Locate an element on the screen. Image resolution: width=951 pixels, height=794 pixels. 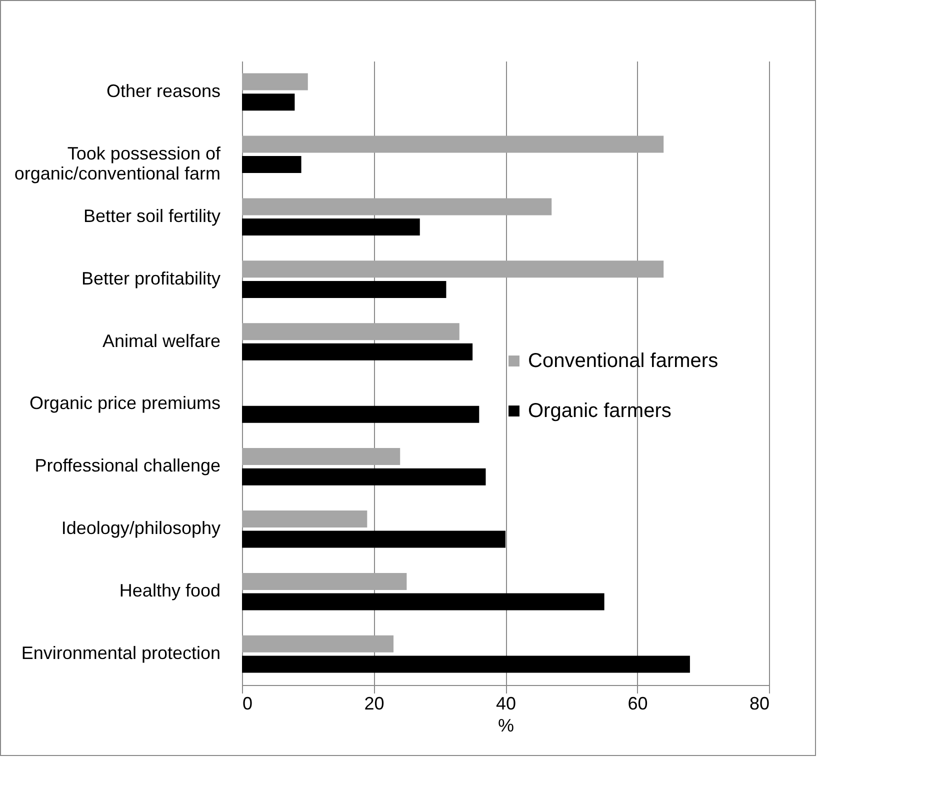
y-tick-label: Organic price premiums is located at coordinates (124, 403).